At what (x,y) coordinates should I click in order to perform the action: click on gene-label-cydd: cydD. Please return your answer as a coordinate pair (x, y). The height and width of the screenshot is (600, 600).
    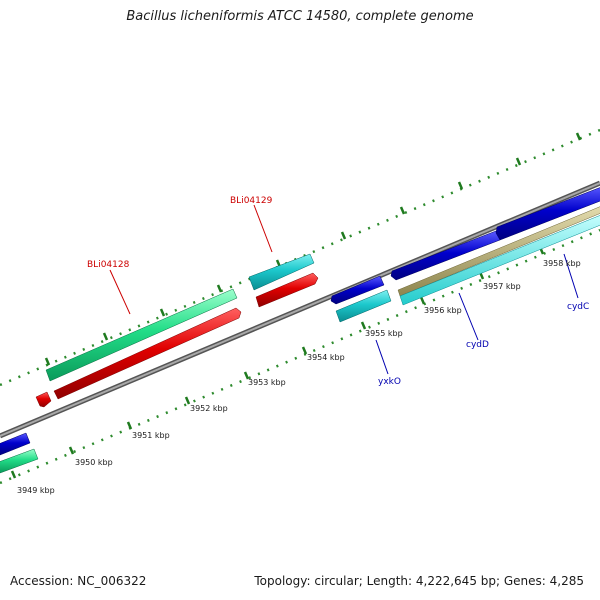
    Looking at the image, I should click on (477, 345).